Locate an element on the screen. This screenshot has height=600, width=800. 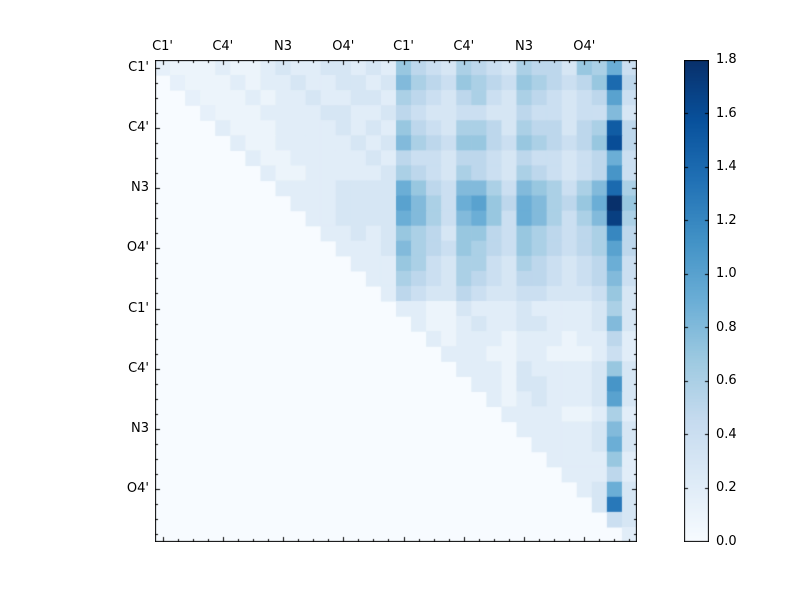
colorbar-tick-label: 1.2 is located at coordinates (726, 220).